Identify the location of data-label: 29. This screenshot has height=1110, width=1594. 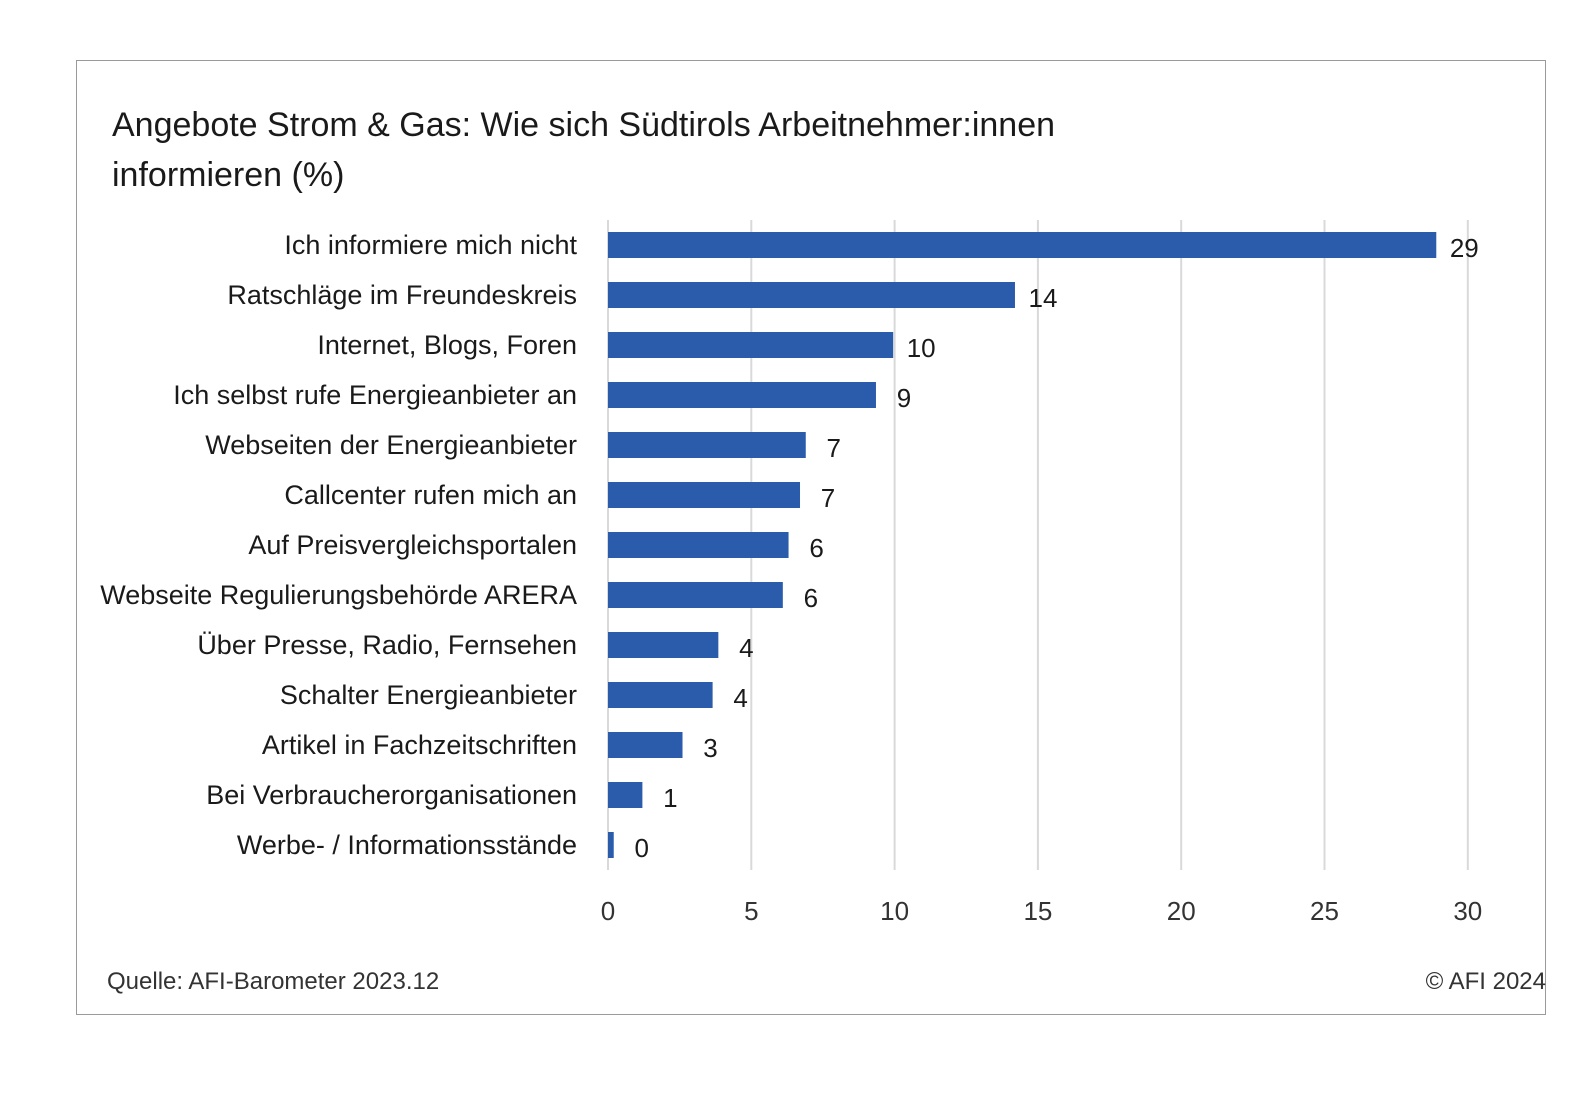
(1464, 248).